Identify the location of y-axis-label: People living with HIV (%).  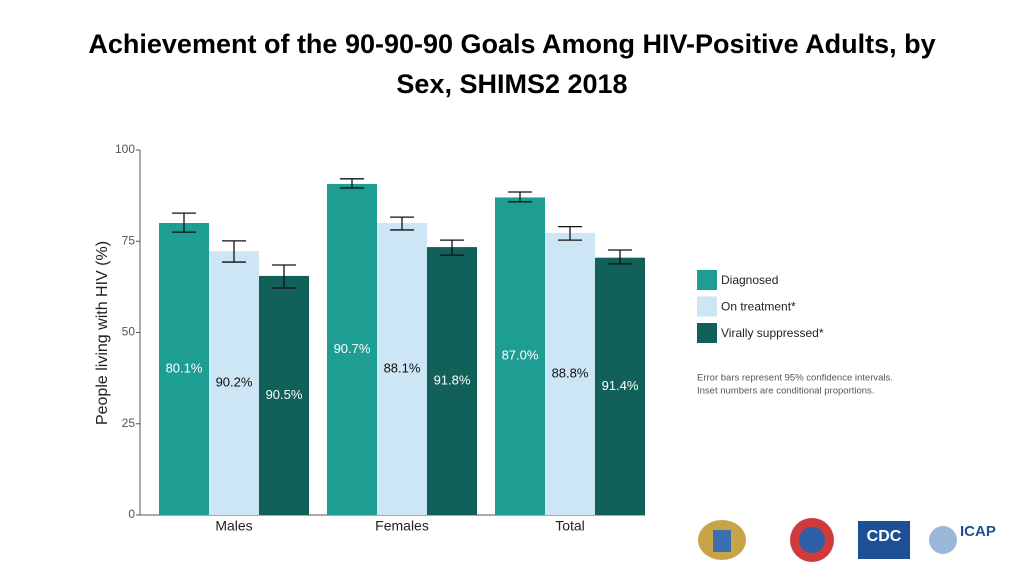
(102, 333).